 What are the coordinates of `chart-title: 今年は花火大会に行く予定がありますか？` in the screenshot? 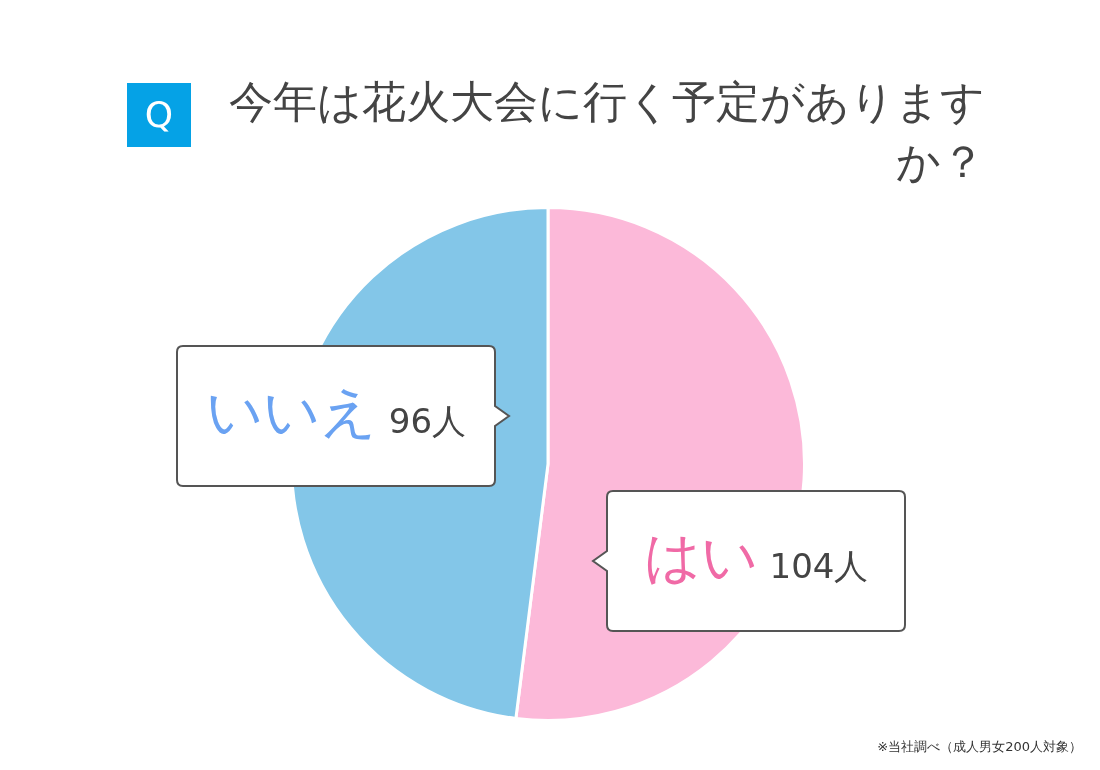 It's located at (606, 132).